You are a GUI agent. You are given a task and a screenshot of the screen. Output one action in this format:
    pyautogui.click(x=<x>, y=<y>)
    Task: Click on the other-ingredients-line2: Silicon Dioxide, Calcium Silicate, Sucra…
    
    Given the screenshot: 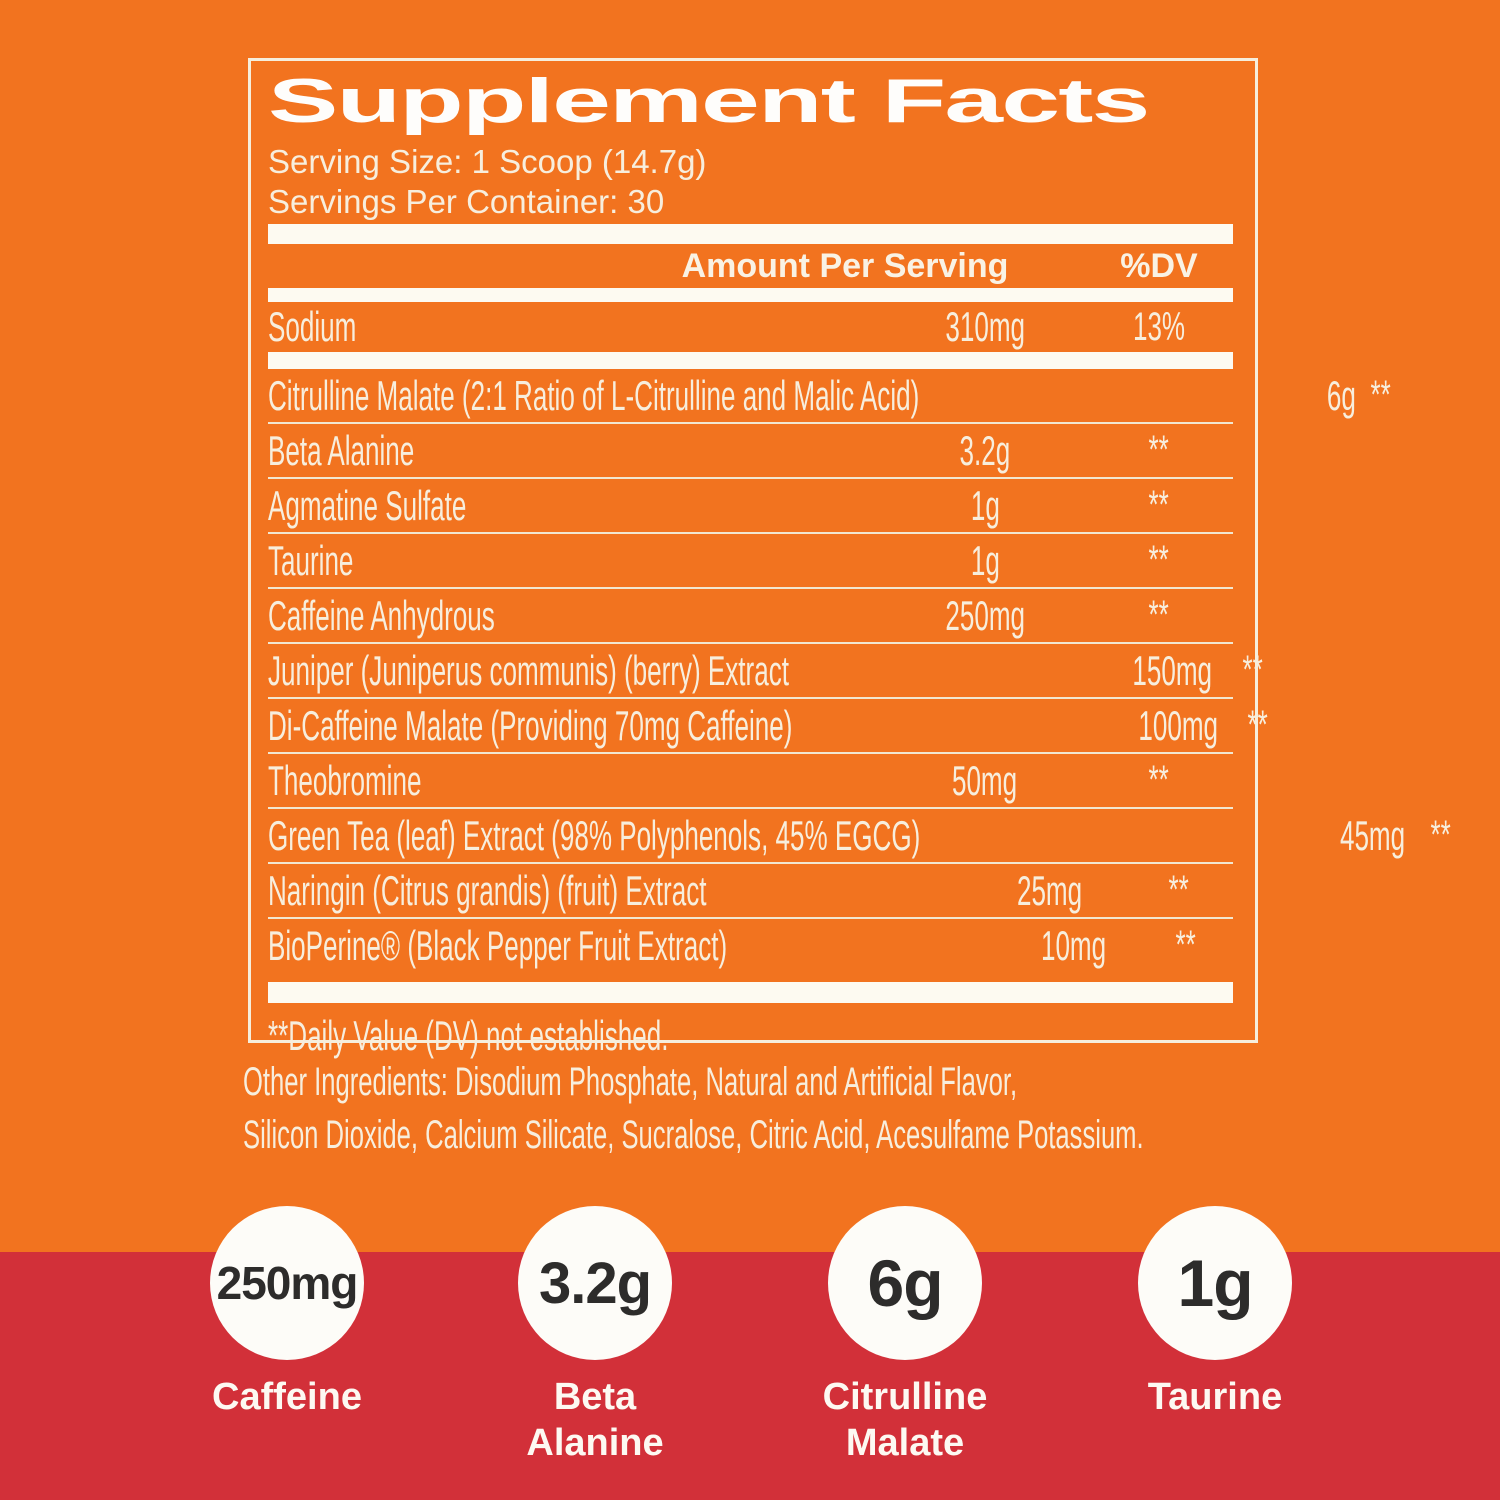 What is the action you would take?
    pyautogui.click(x=693, y=1135)
    